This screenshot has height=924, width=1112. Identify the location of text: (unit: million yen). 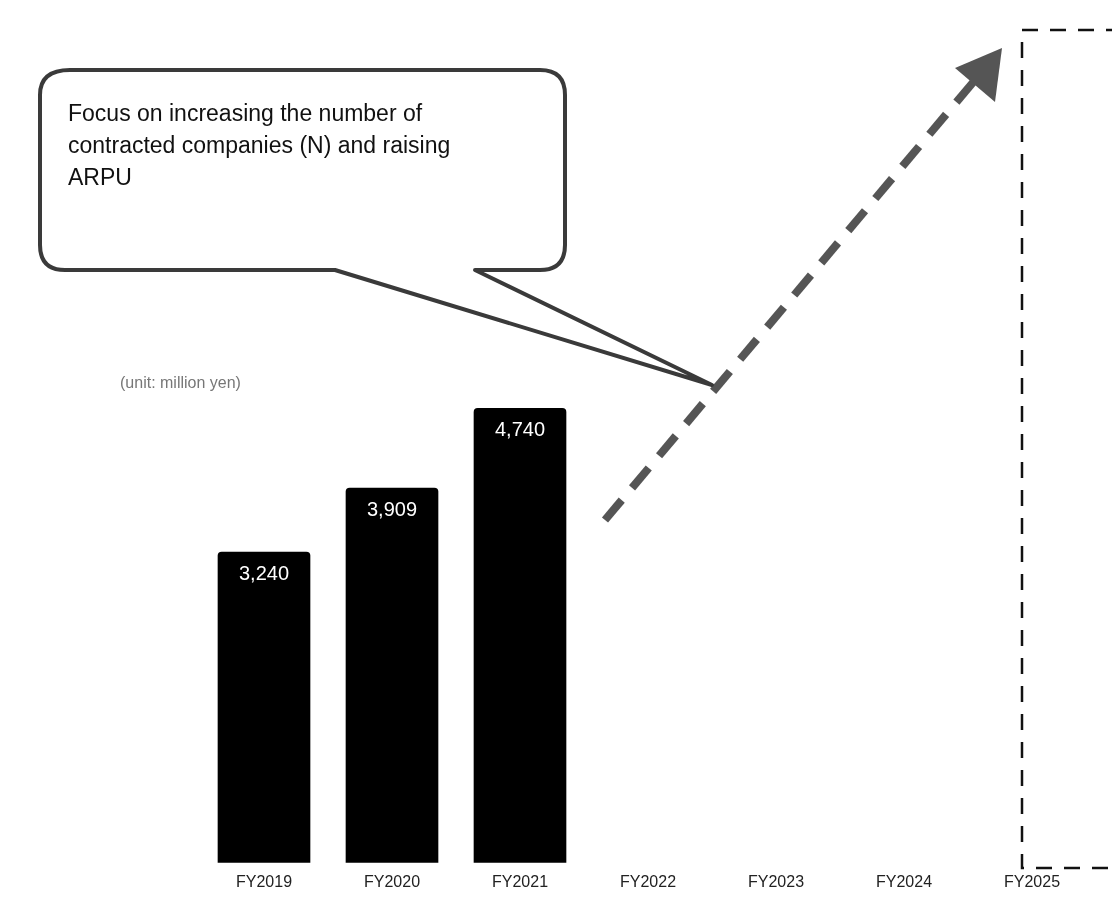
(180, 383).